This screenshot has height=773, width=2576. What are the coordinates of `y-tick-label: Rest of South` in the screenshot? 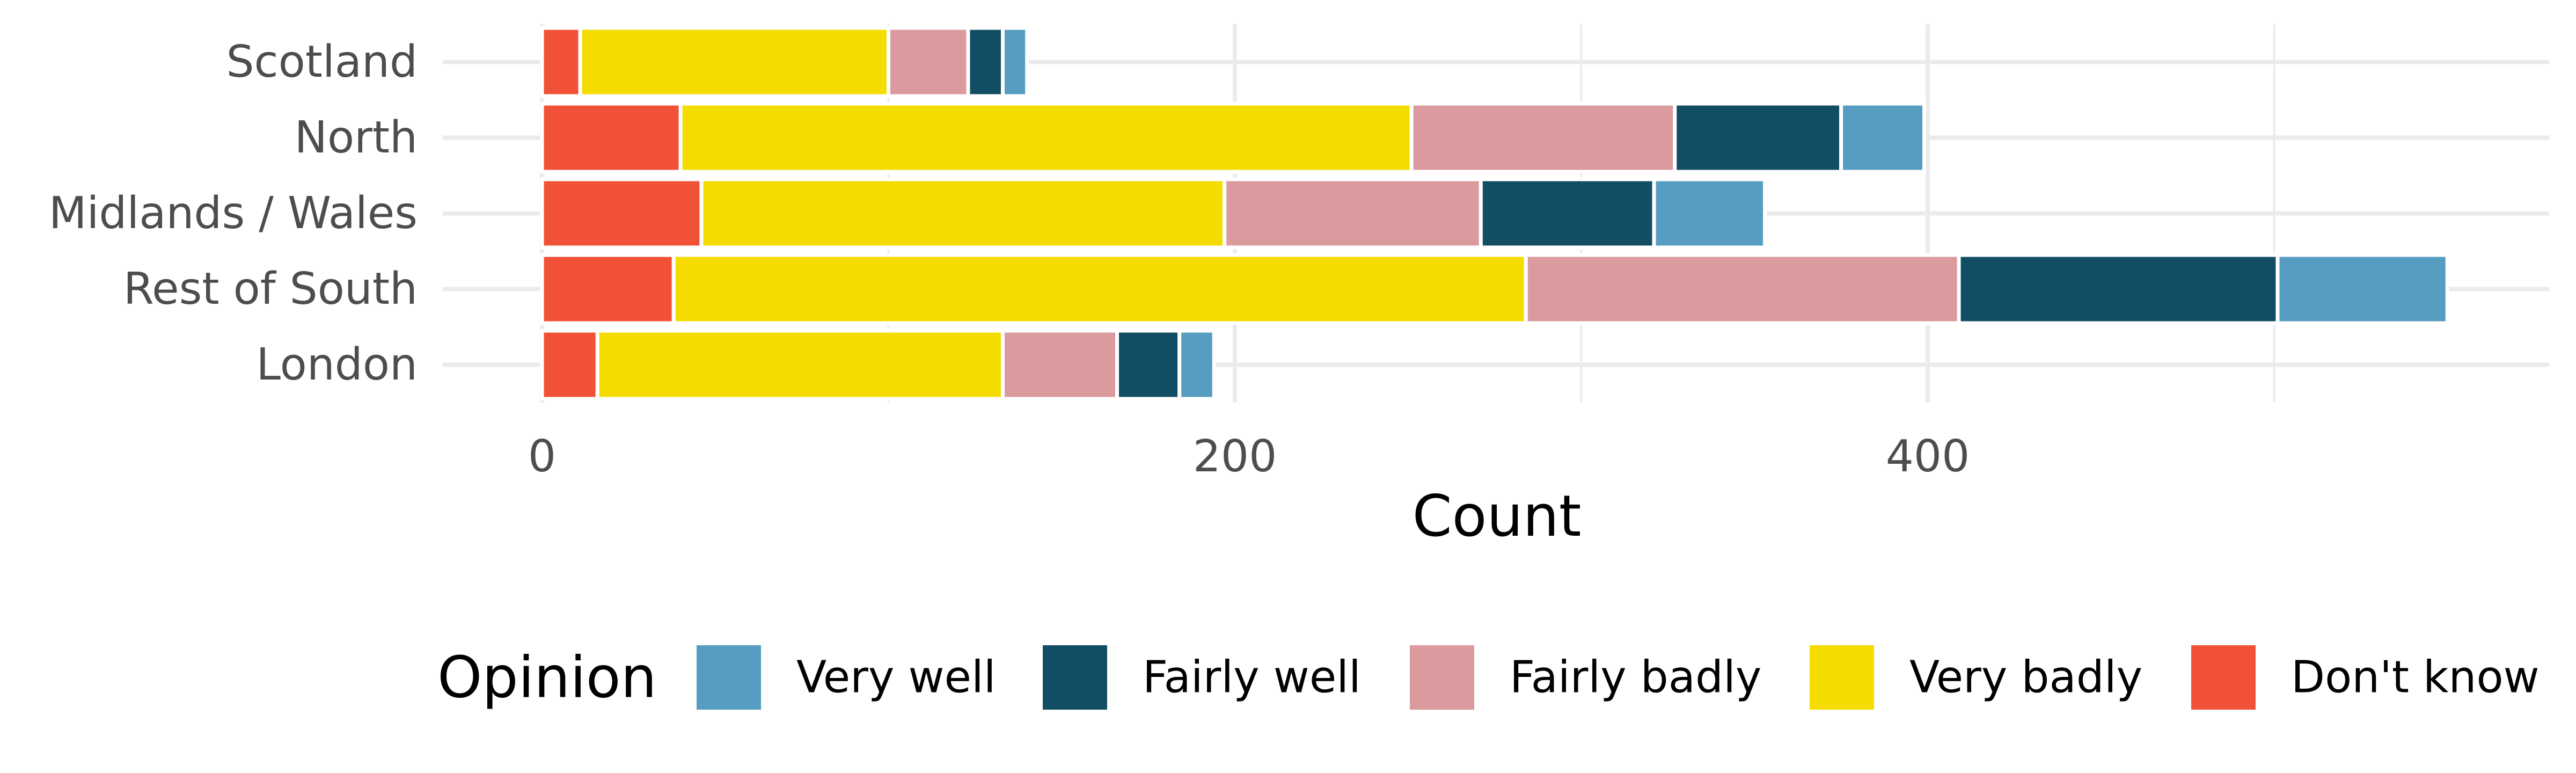 It's located at (270, 289).